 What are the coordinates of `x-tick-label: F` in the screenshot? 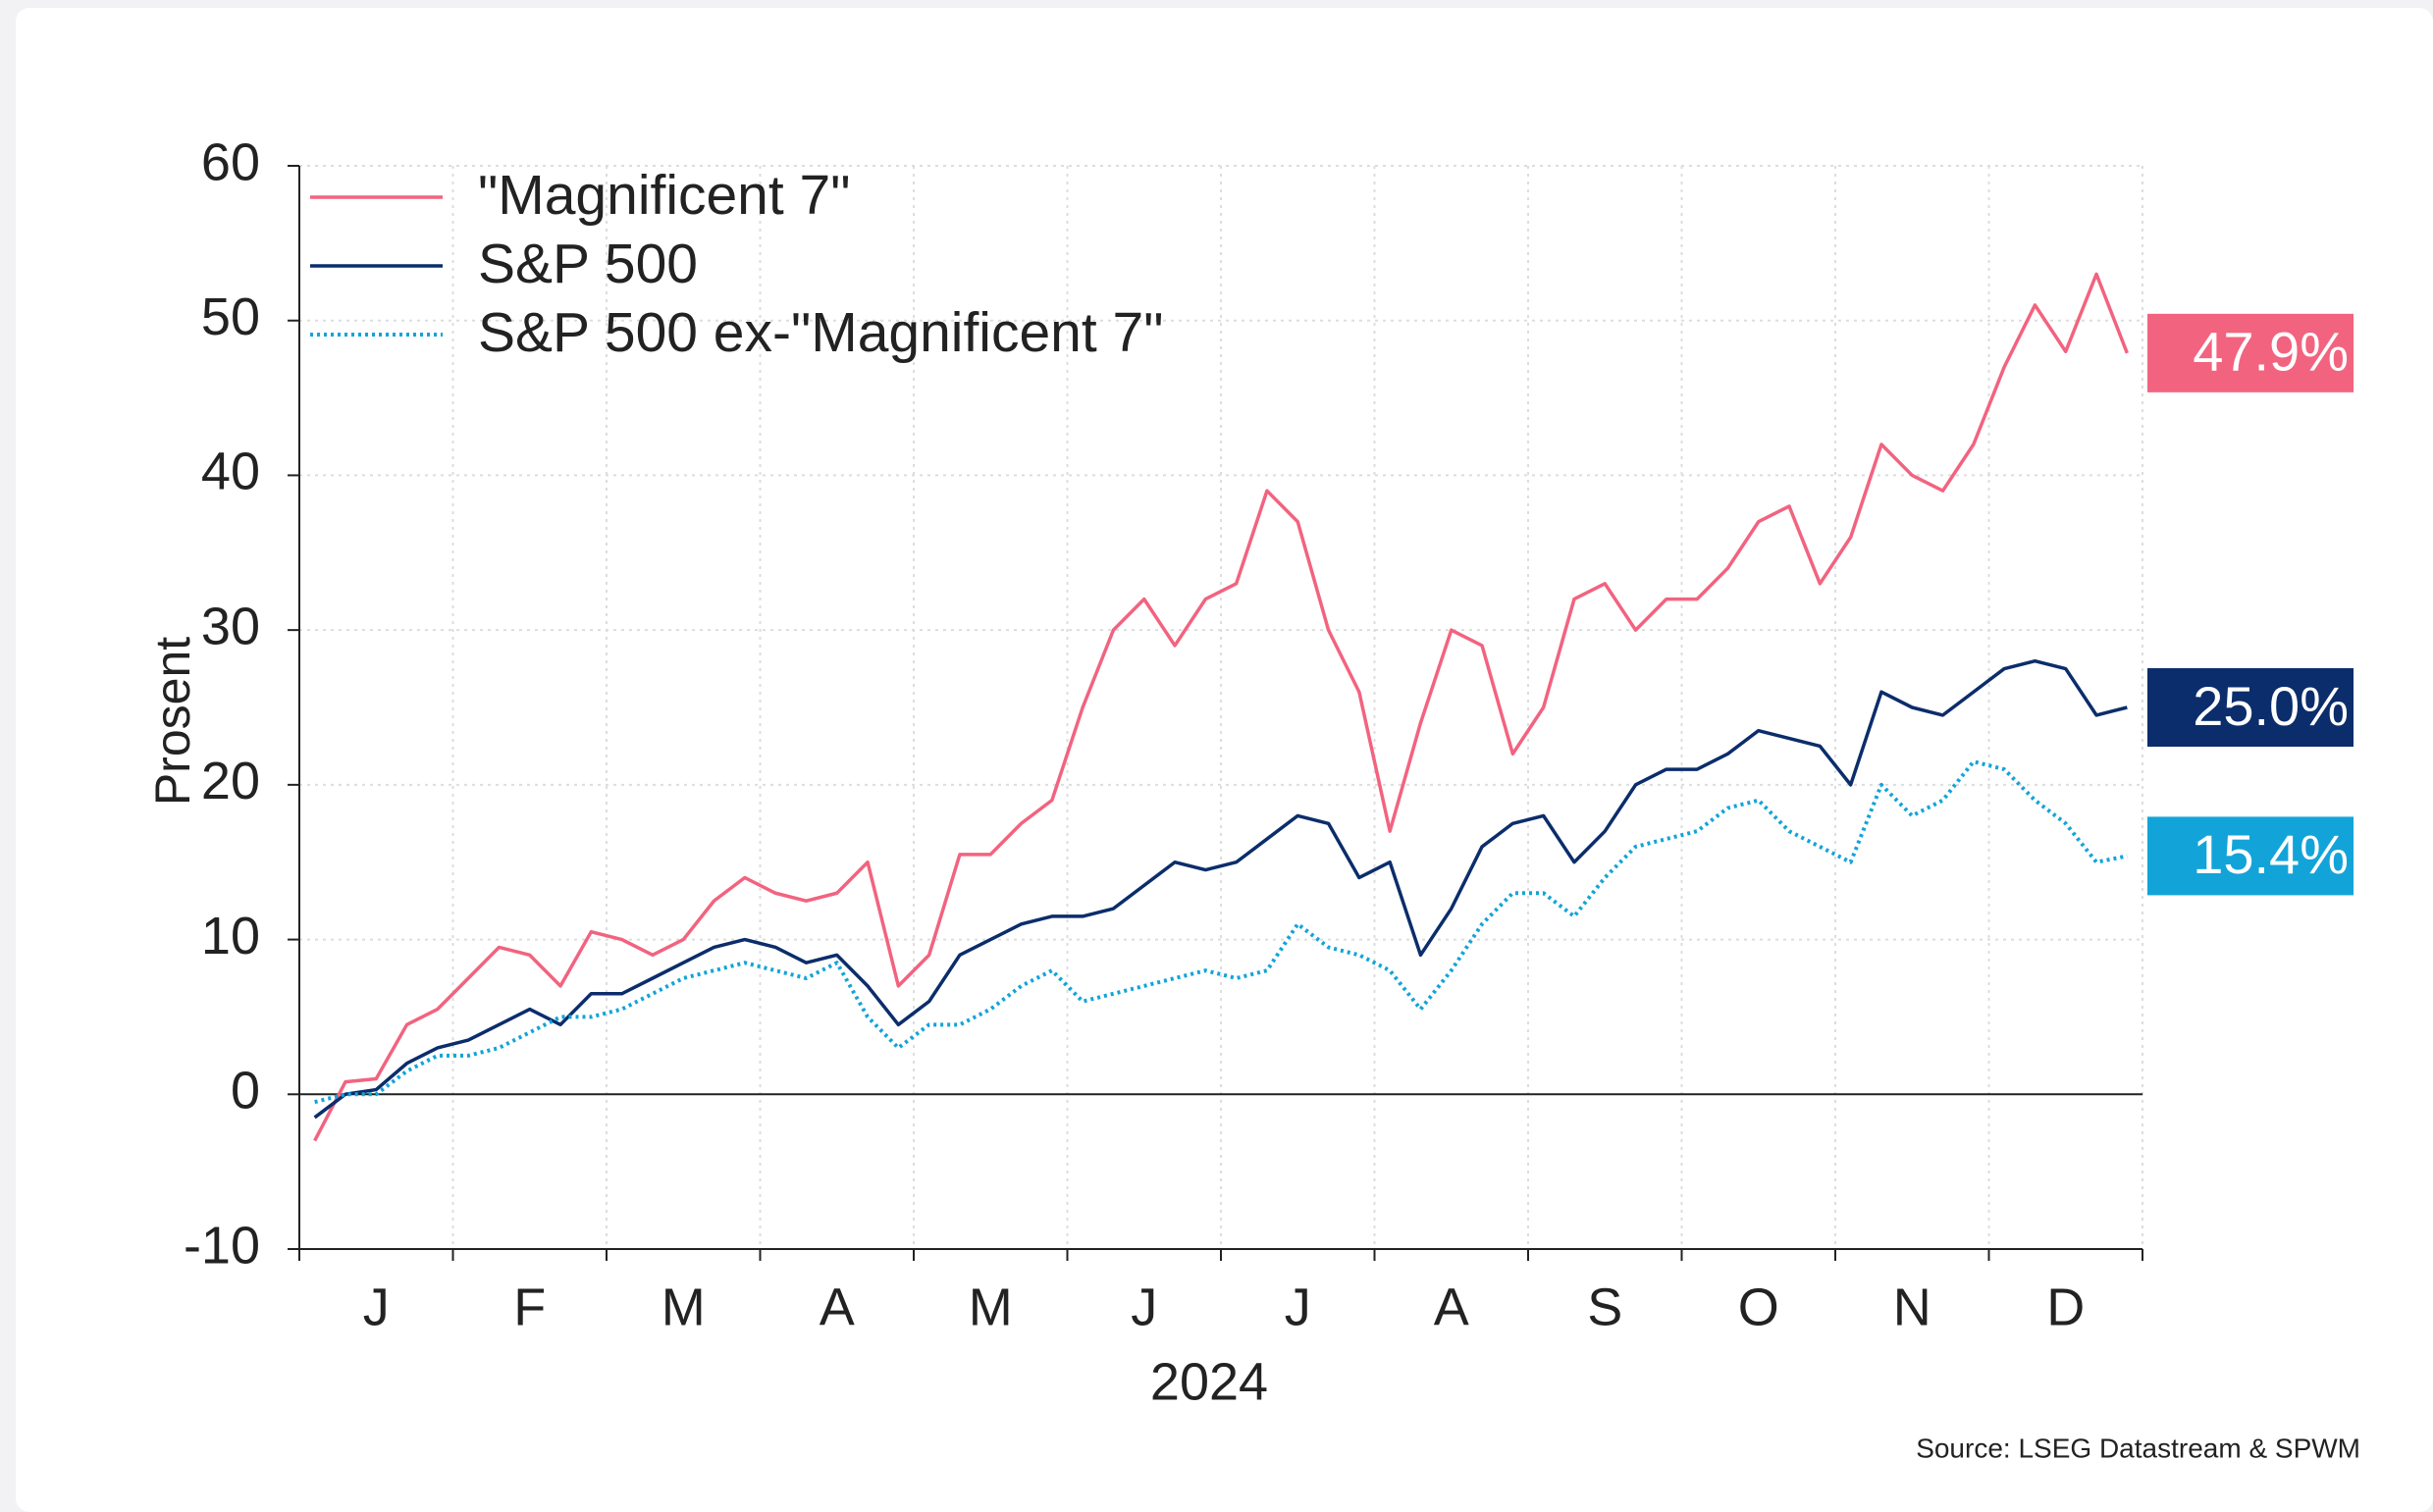 It's located at (529, 1306).